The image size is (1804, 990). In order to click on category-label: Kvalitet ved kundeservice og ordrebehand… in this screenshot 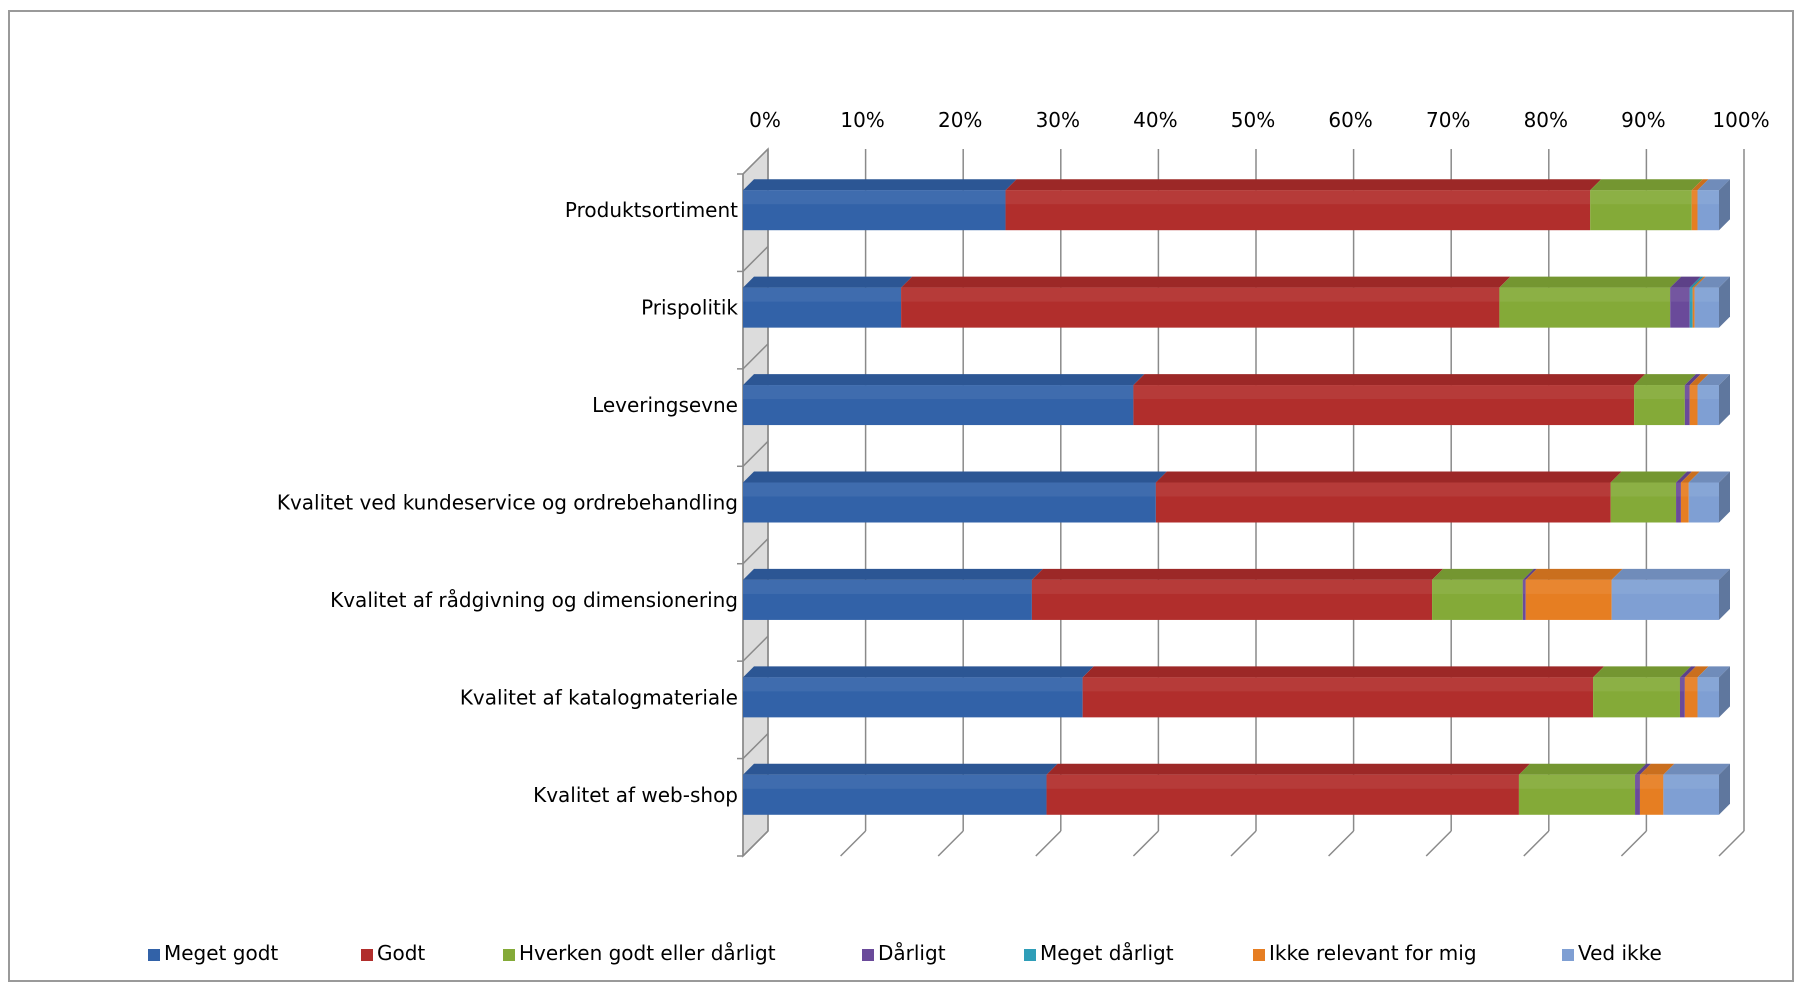, I will do `click(507, 503)`.